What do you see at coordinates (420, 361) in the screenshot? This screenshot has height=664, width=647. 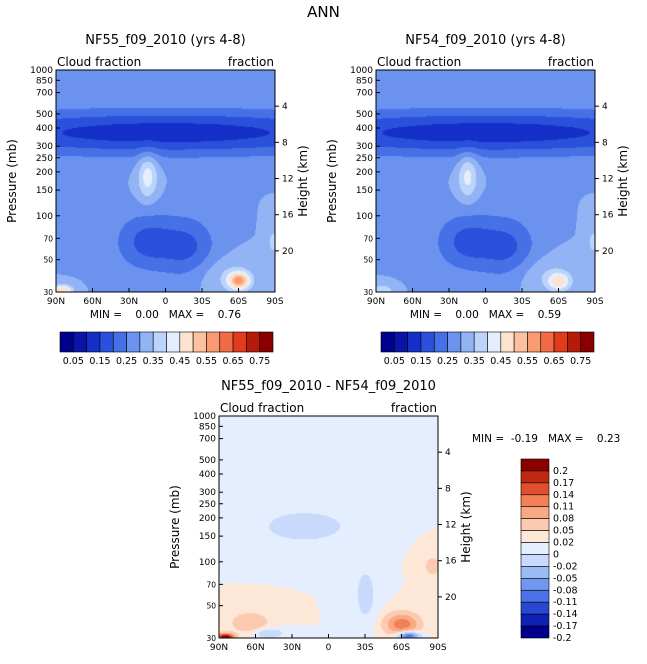 I see `colorbar-label: 0.15` at bounding box center [420, 361].